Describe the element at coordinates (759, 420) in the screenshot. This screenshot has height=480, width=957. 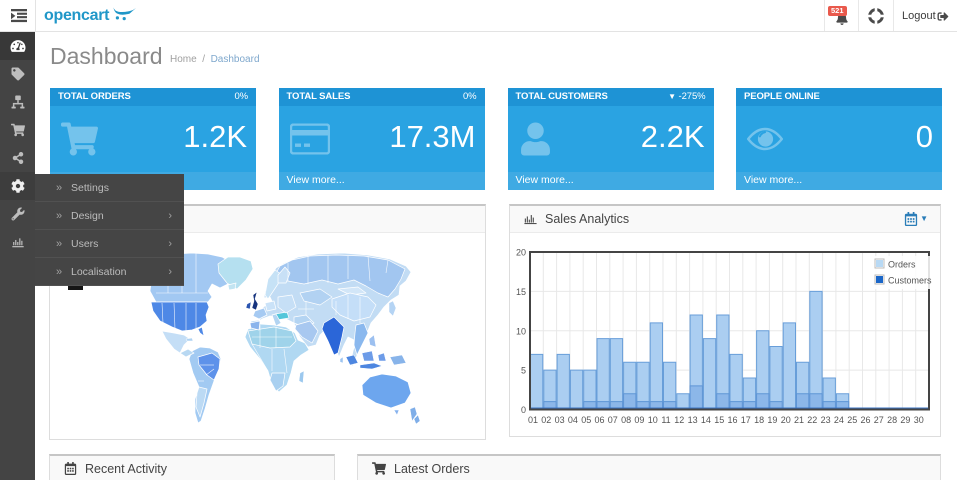
I see `svg-text: 18` at that location.